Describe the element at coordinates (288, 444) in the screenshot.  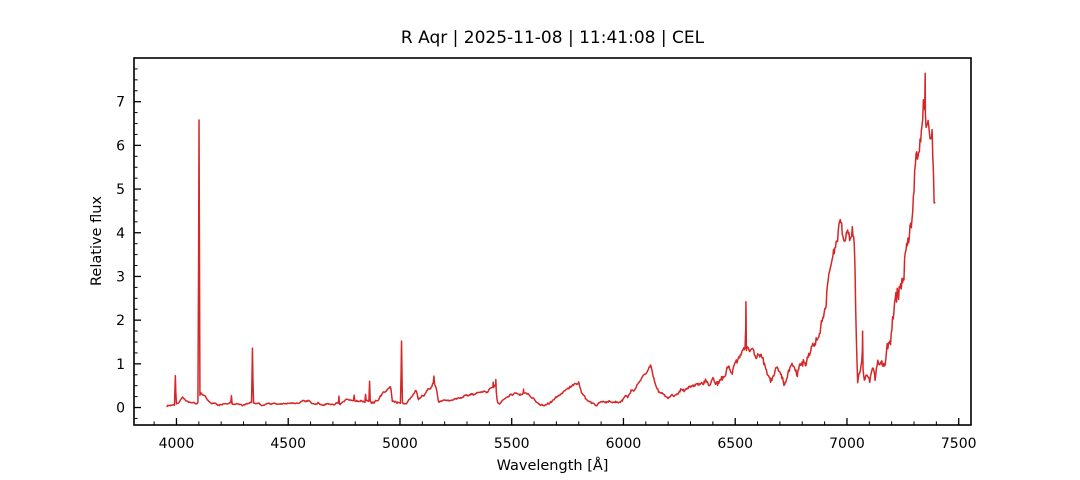
I see `svg-text: 4500` at that location.